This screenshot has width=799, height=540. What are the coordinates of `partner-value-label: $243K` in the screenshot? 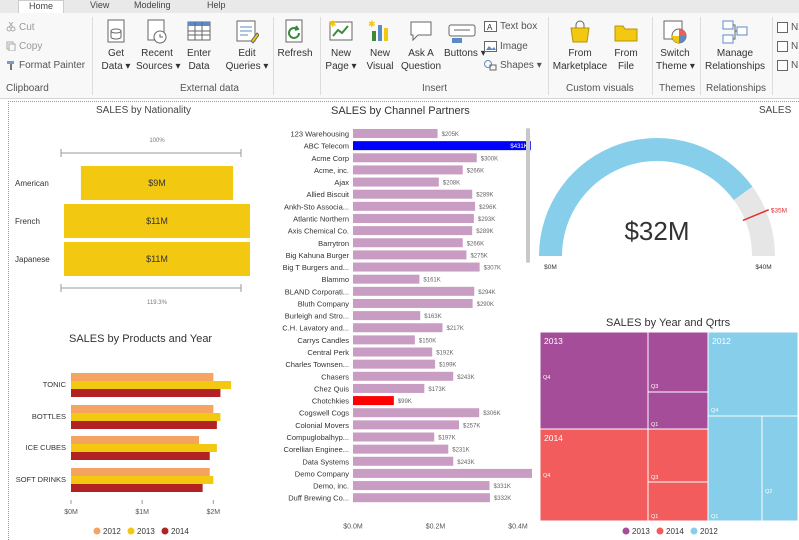 It's located at (465, 463).